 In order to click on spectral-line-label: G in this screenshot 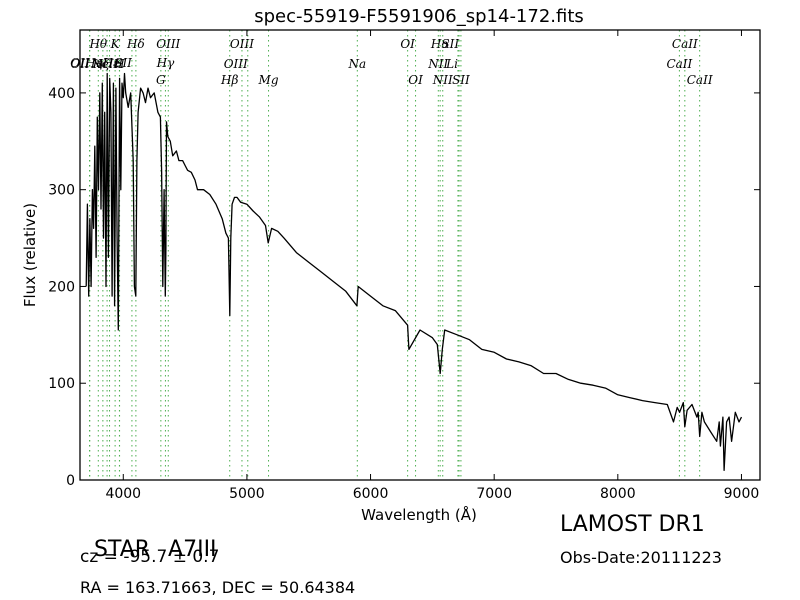, I will do `click(161, 80)`.